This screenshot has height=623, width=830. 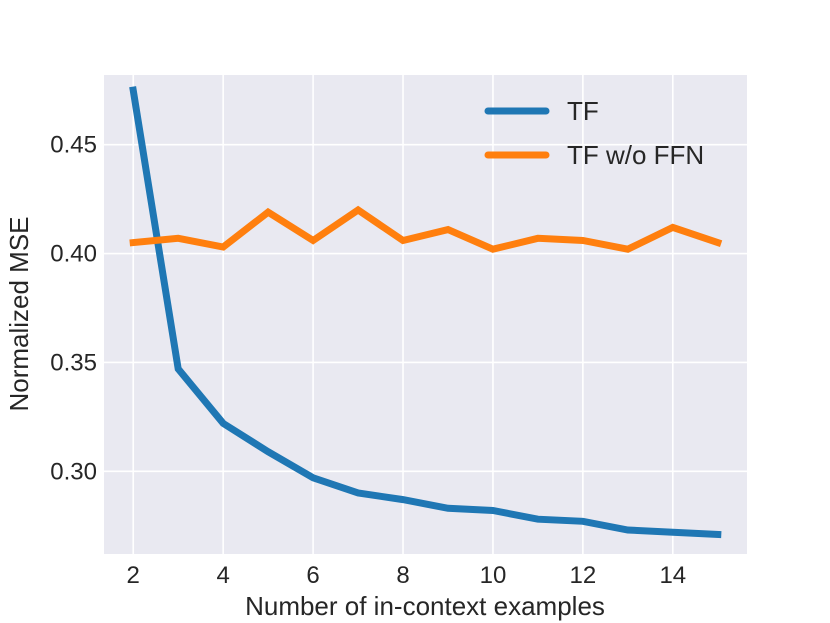 I want to click on y-axis-label: Normalized MSE, so click(x=19, y=313).